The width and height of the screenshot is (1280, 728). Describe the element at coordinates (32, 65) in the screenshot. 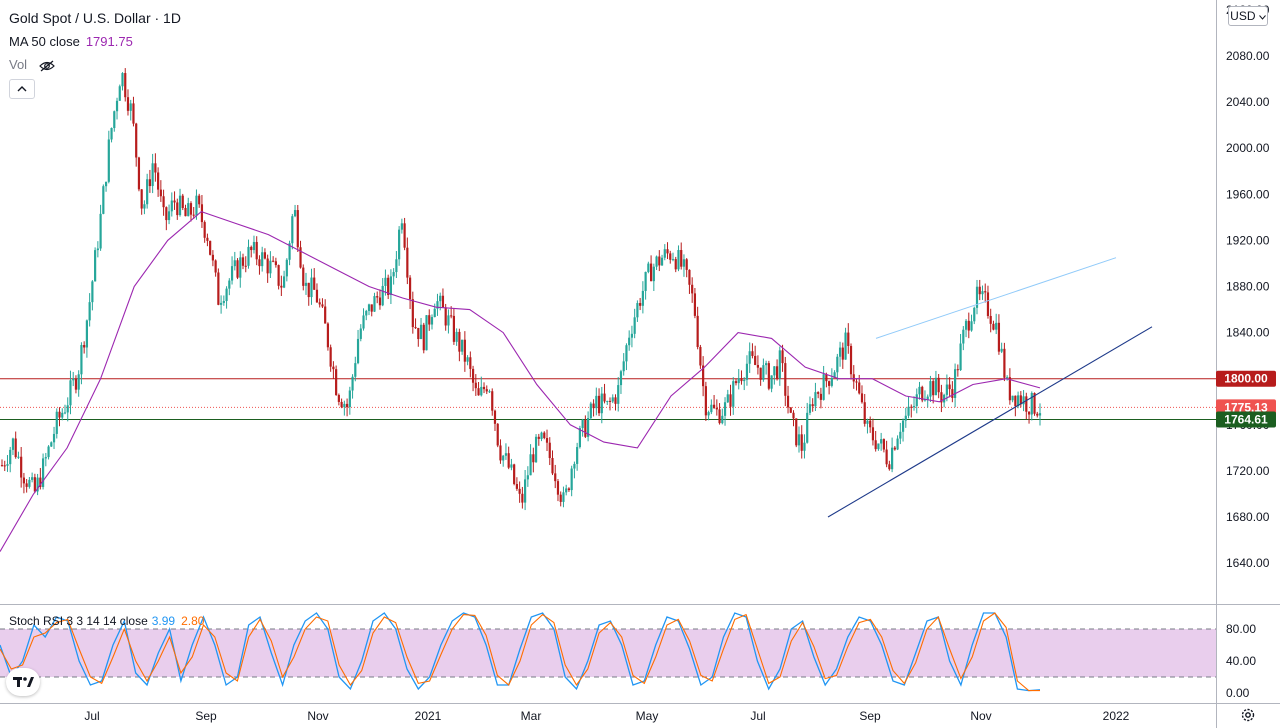

I see `volume-legend: Vol` at that location.